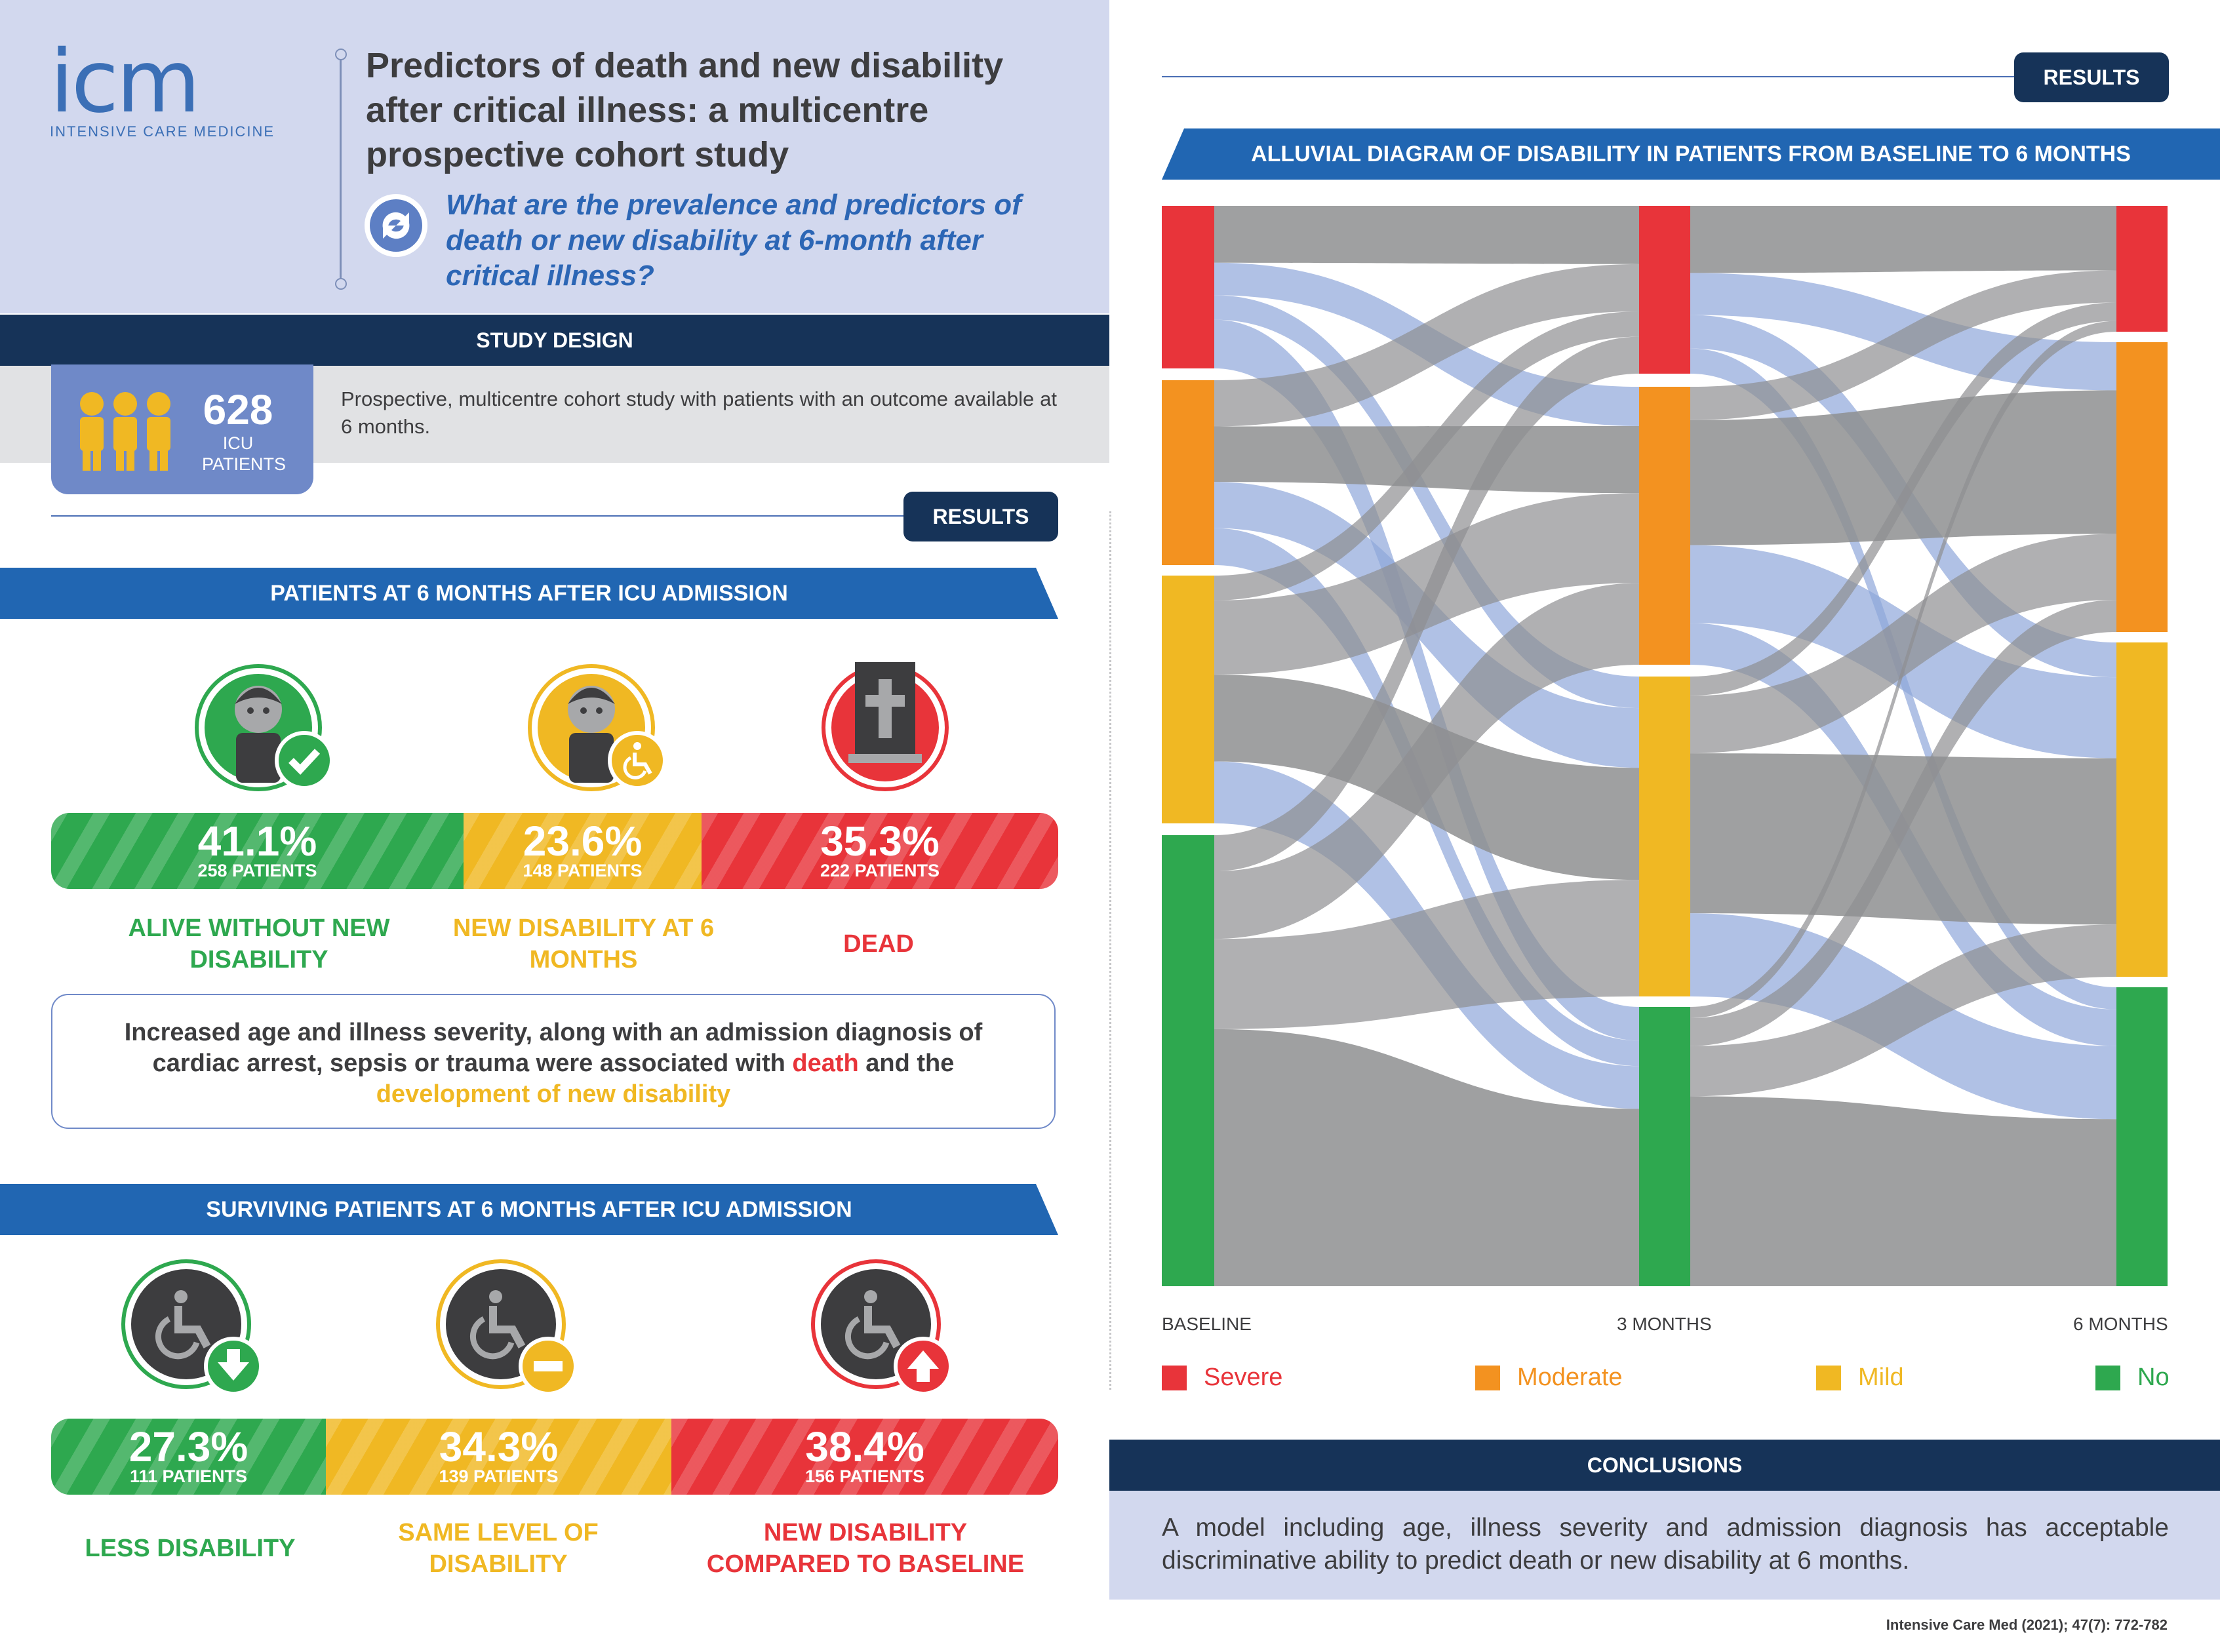 The image size is (2220, 1652). I want to click on alive-icon, so click(263, 729).